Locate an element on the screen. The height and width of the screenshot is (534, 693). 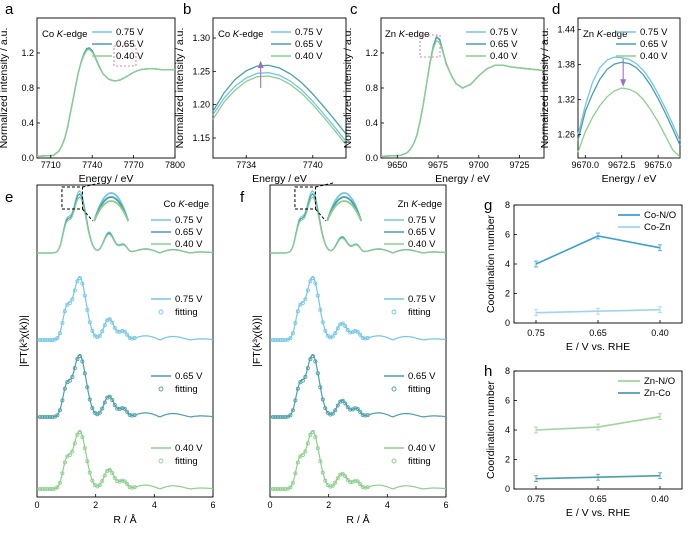
y-tick-label: 1.44 is located at coordinates (566, 30).